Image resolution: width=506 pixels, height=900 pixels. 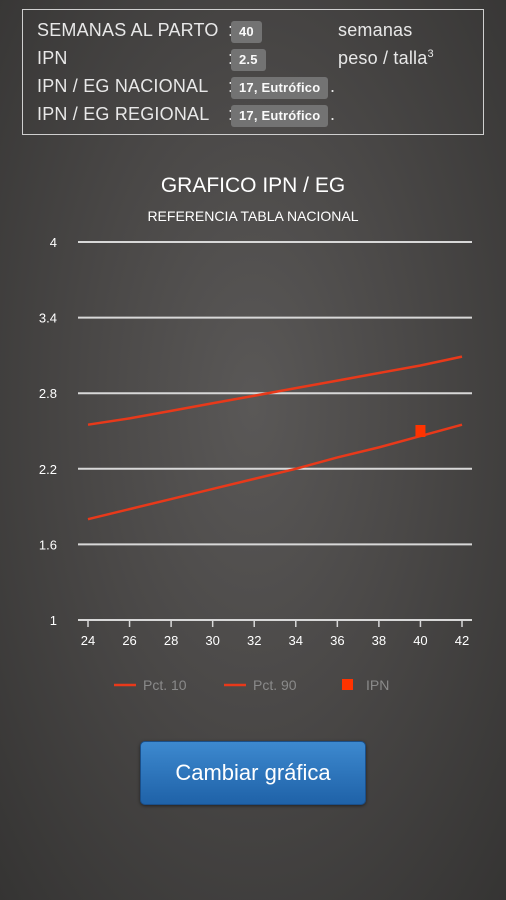 What do you see at coordinates (165, 685) in the screenshot?
I see `legend-label: Pct. 10` at bounding box center [165, 685].